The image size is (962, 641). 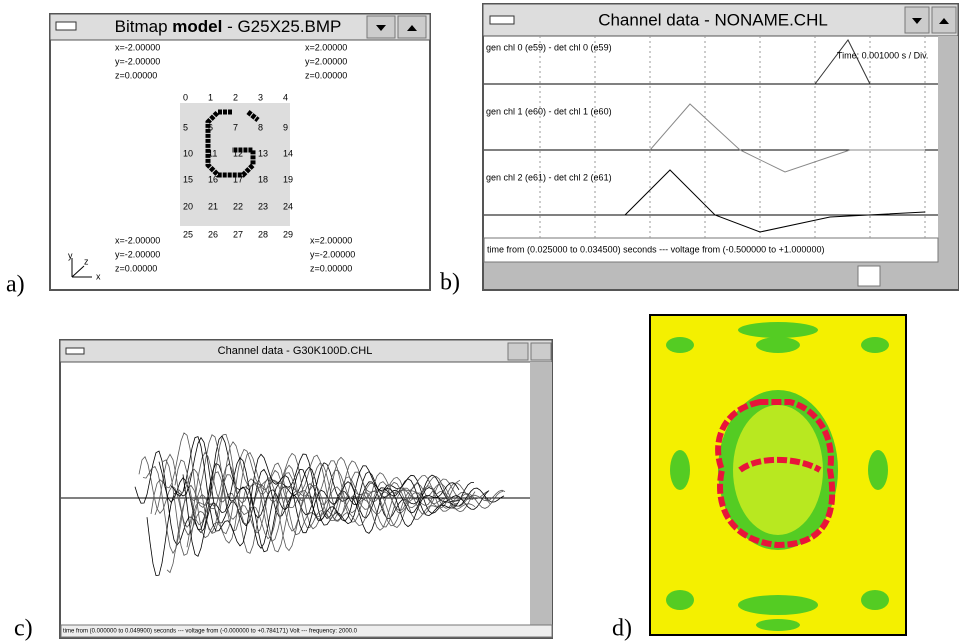 What do you see at coordinates (188, 179) in the screenshot?
I see `grid-number: 15` at bounding box center [188, 179].